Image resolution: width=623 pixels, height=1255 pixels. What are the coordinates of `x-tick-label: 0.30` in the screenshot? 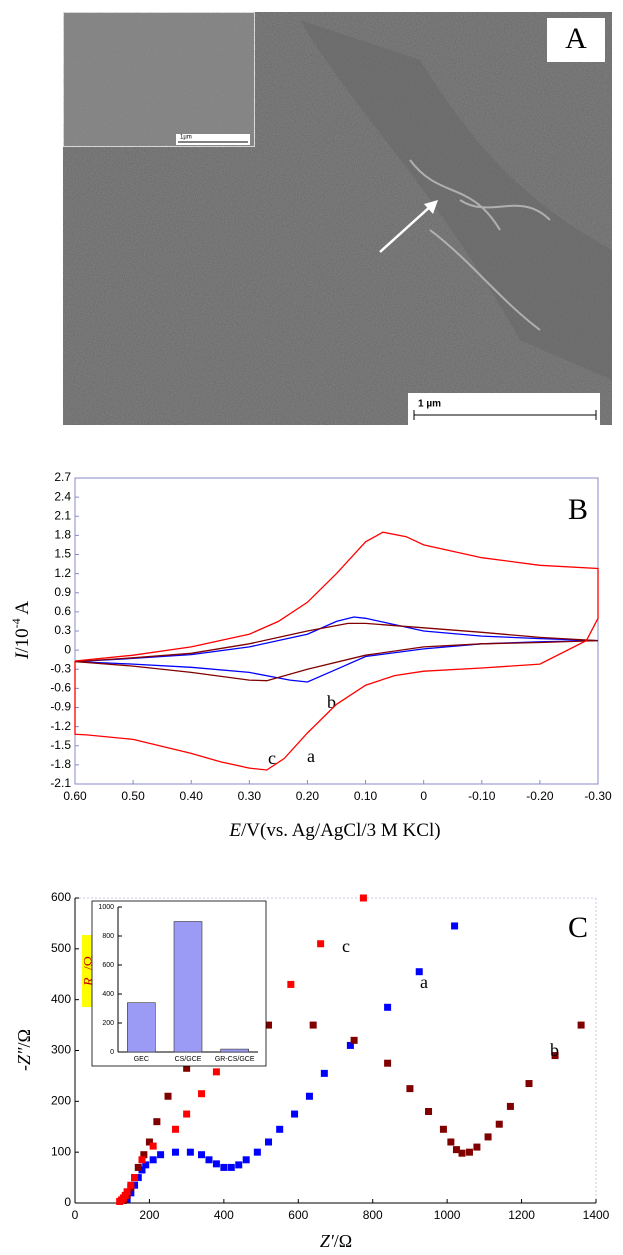 It's located at (250, 796).